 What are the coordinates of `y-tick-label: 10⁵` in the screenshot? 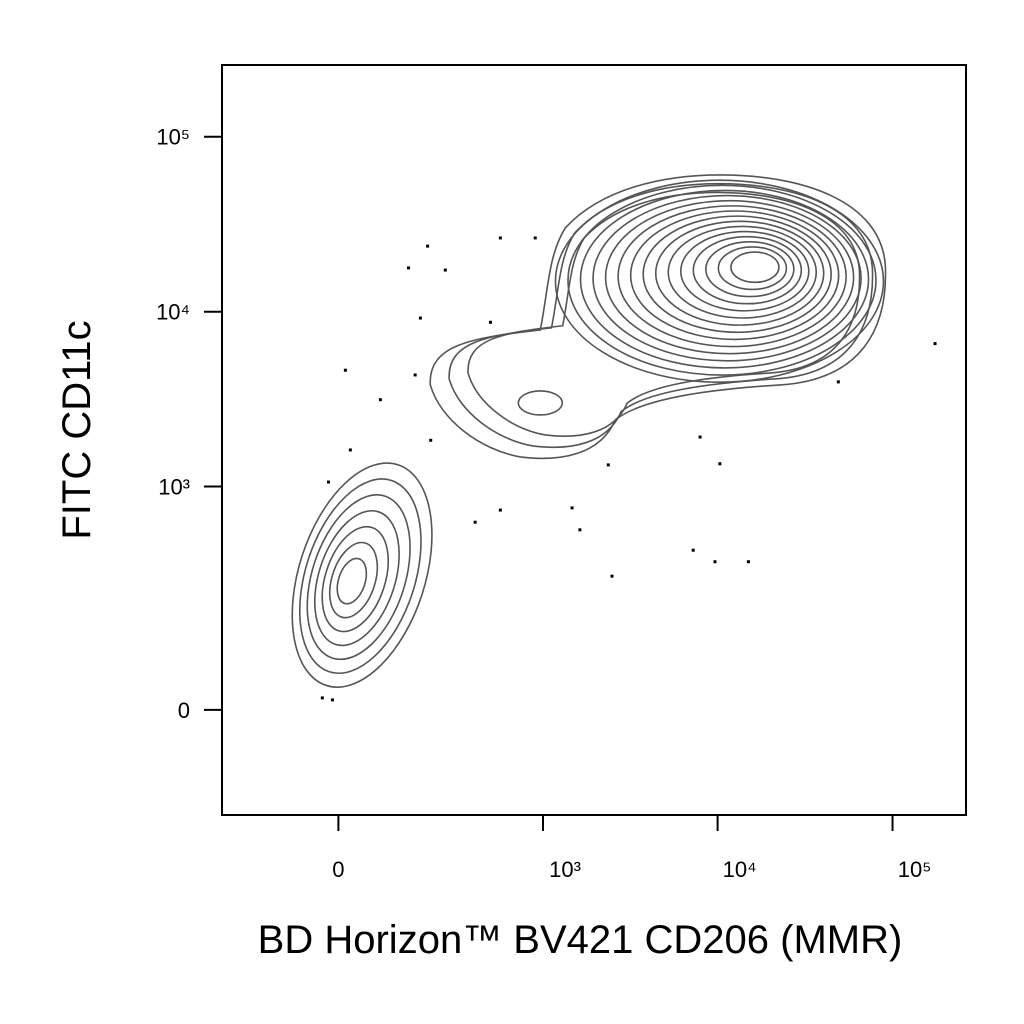 It's located at (173, 137).